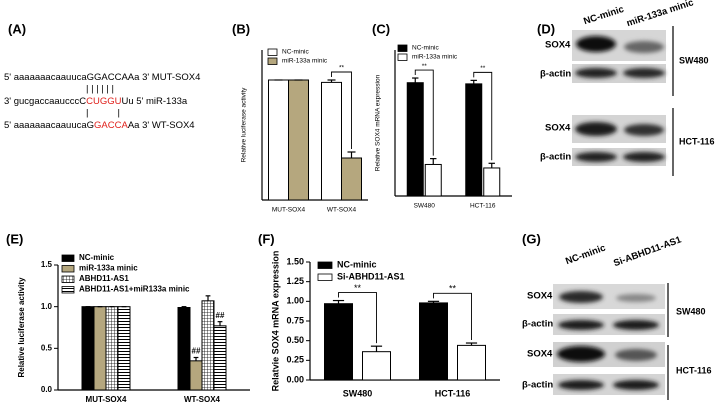 The image size is (720, 406). What do you see at coordinates (295, 379) in the screenshot?
I see `y-tick-label: 0.00` at bounding box center [295, 379].